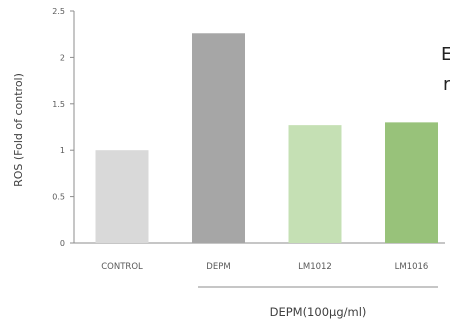 The height and width of the screenshot is (325, 450). I want to click on y-axis-title: ROS (Fold of control), so click(18, 130).